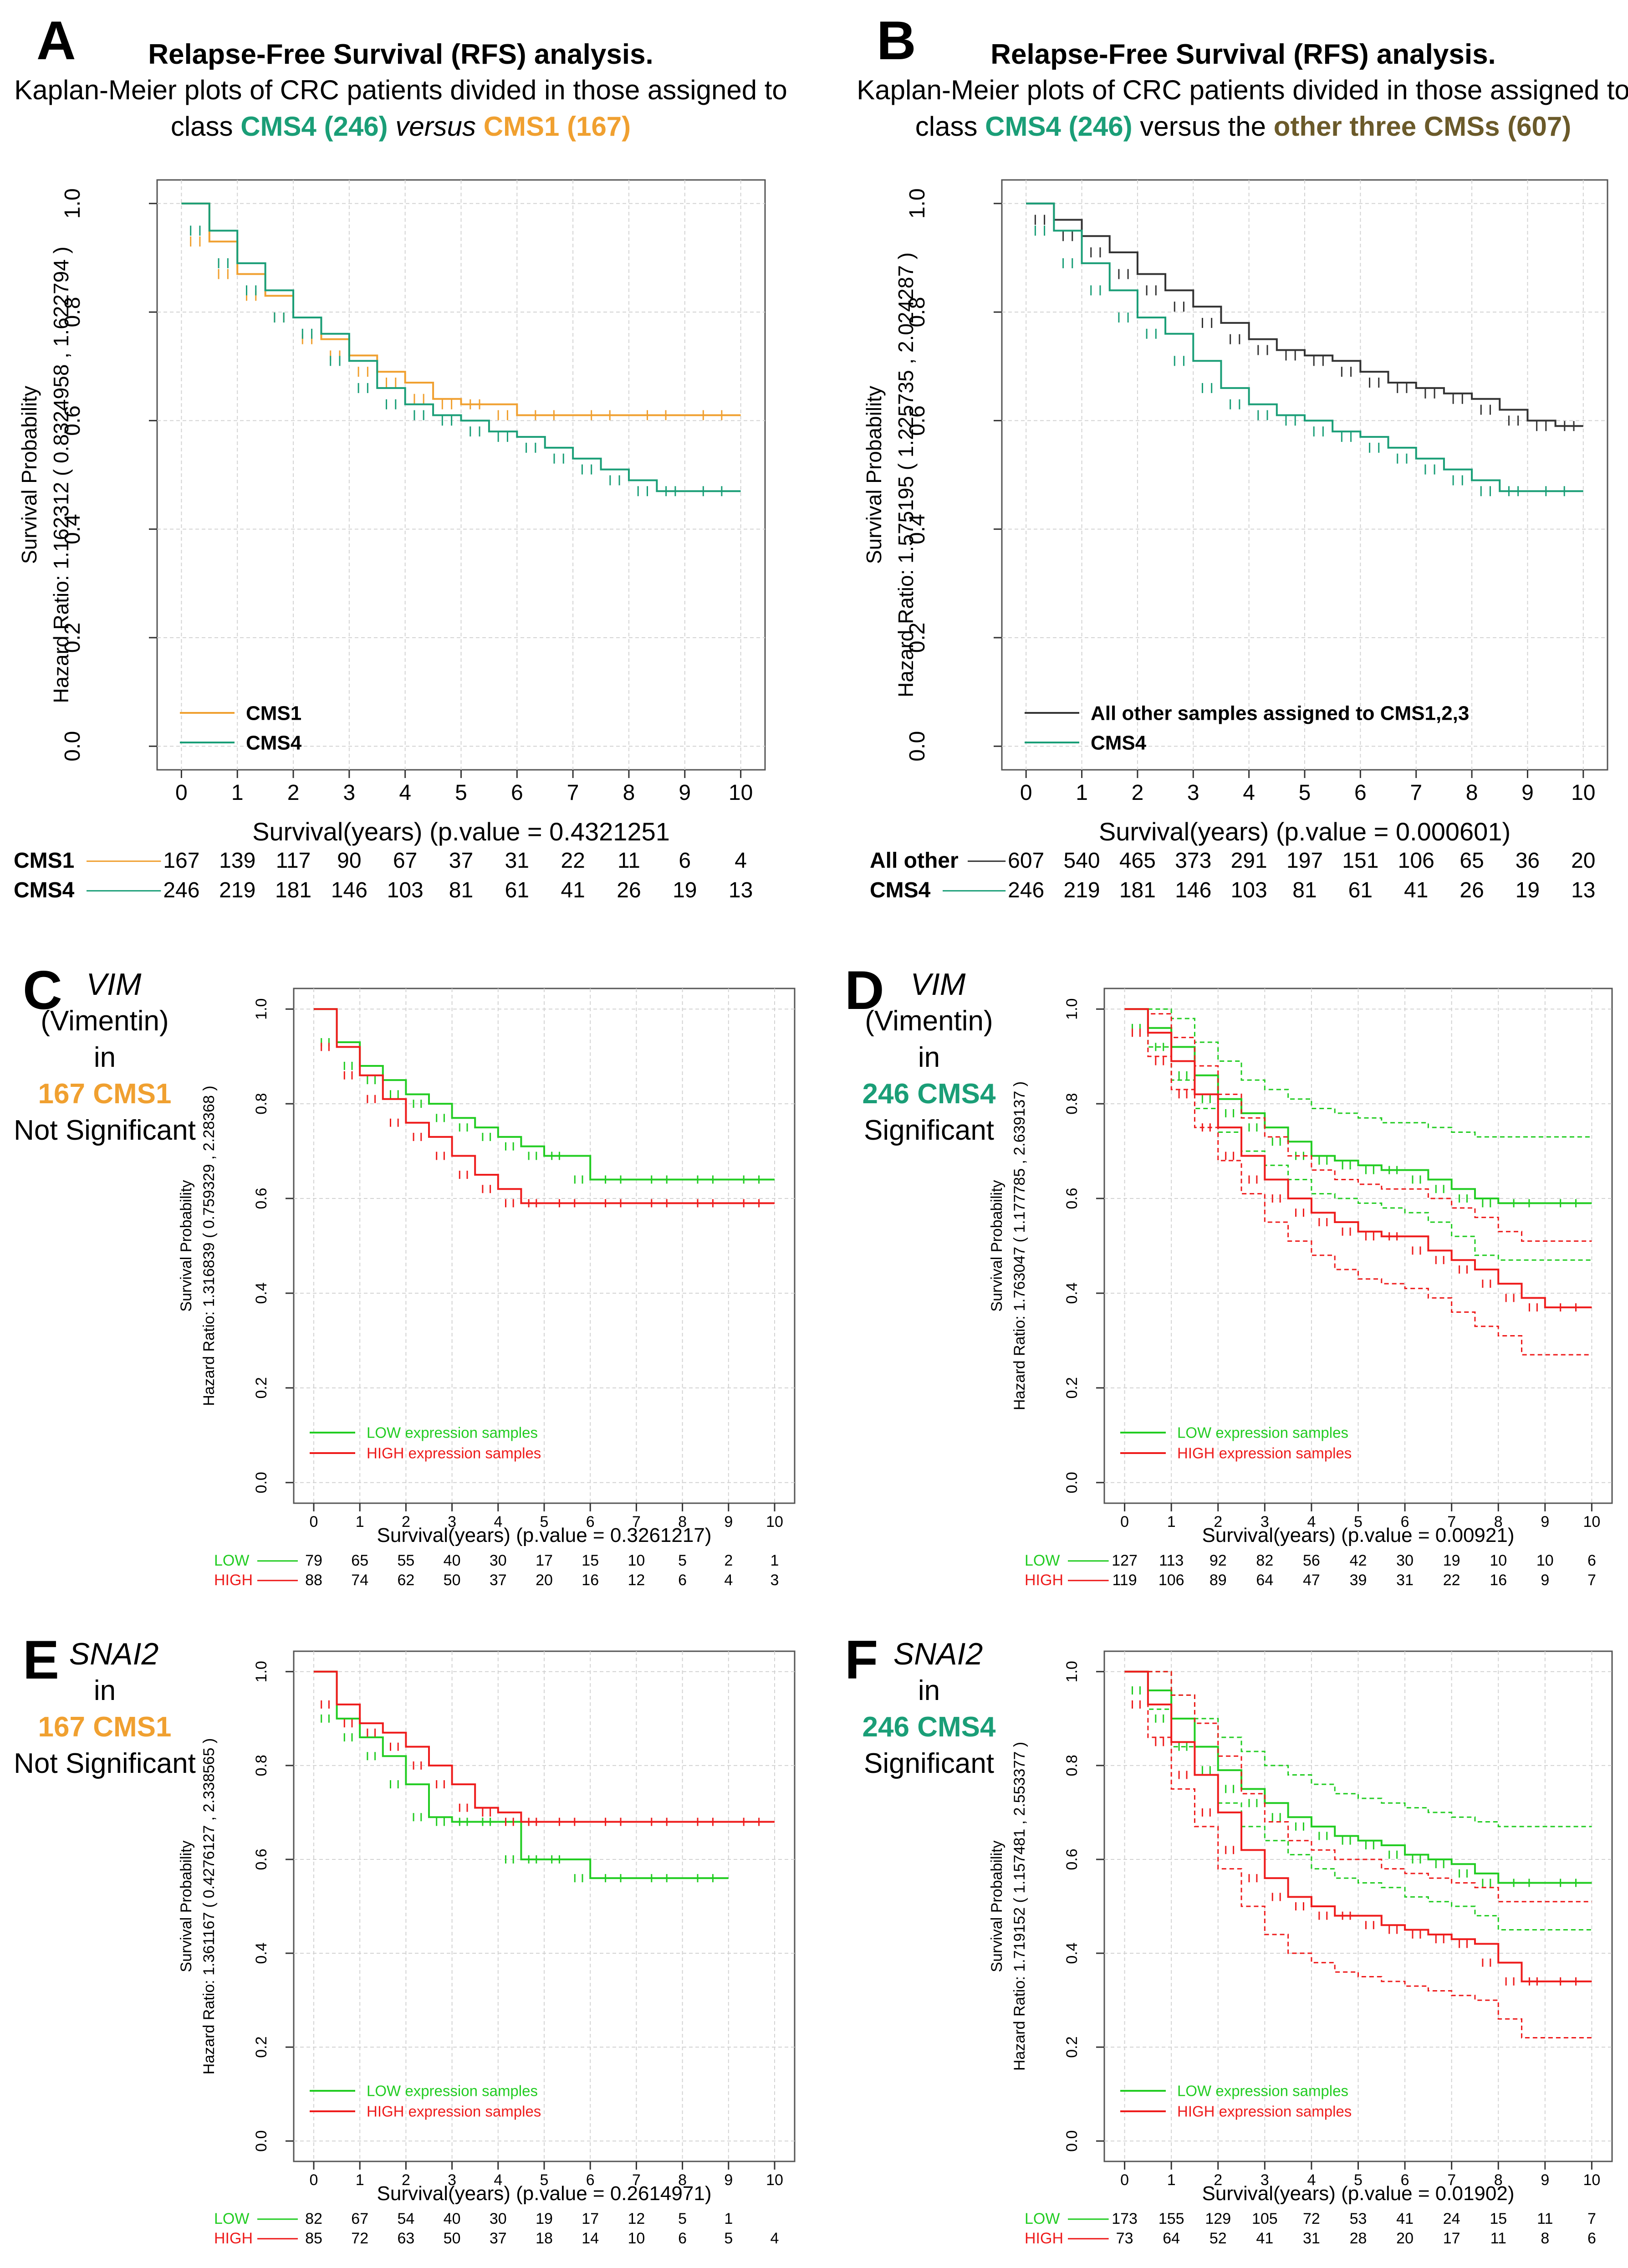 This screenshot has width=1628, height=2268. What do you see at coordinates (1249, 861) in the screenshot?
I see `risk-table-value: 291` at bounding box center [1249, 861].